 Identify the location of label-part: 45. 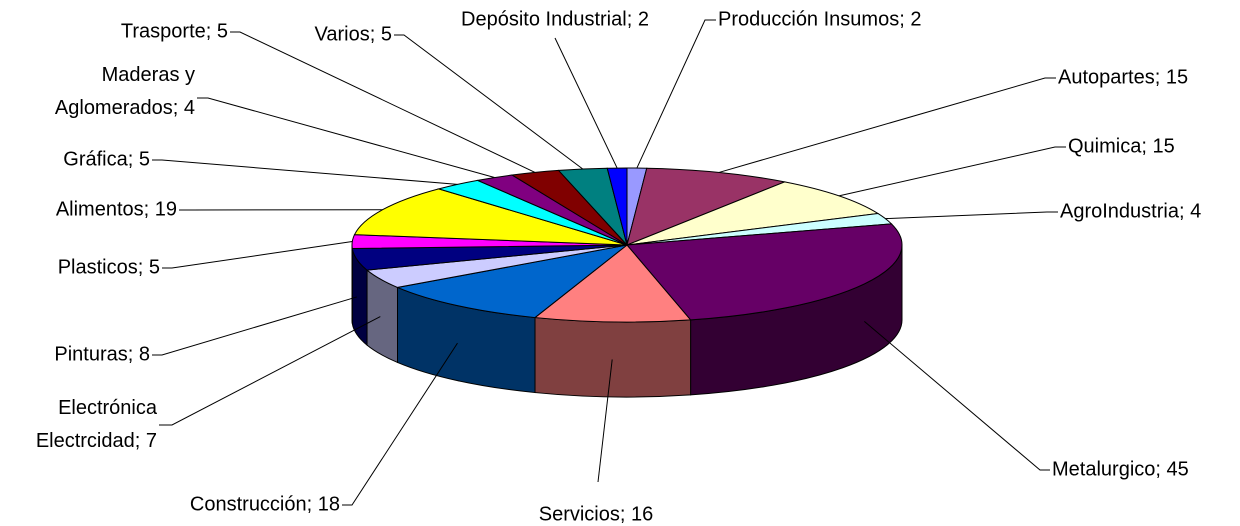
(1177, 469).